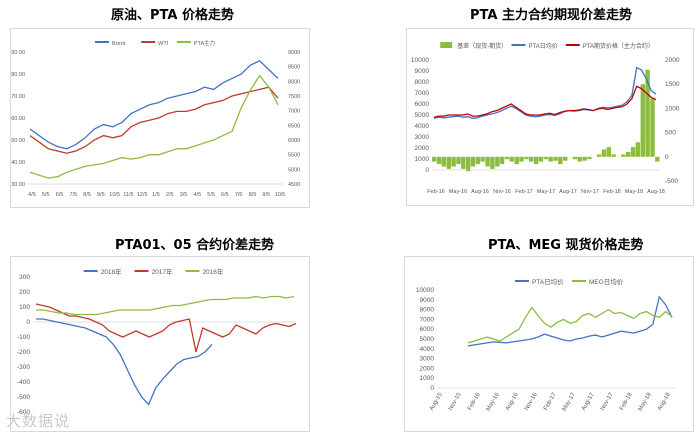 This screenshot has width=698, height=436. What do you see at coordinates (294, 156) in the screenshot?
I see `y-tick-label: 5500` at bounding box center [294, 156].